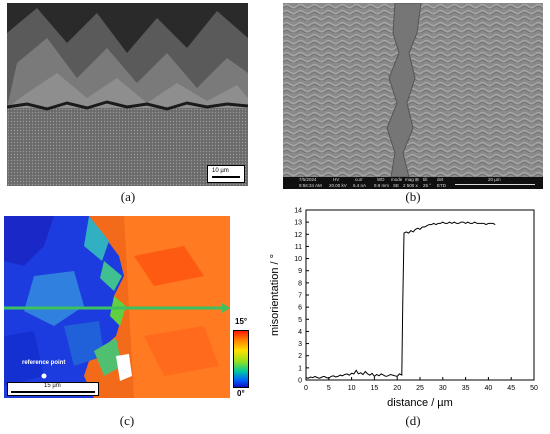  Describe the element at coordinates (300, 308) in the screenshot. I see `y-tick-label: 6` at that location.